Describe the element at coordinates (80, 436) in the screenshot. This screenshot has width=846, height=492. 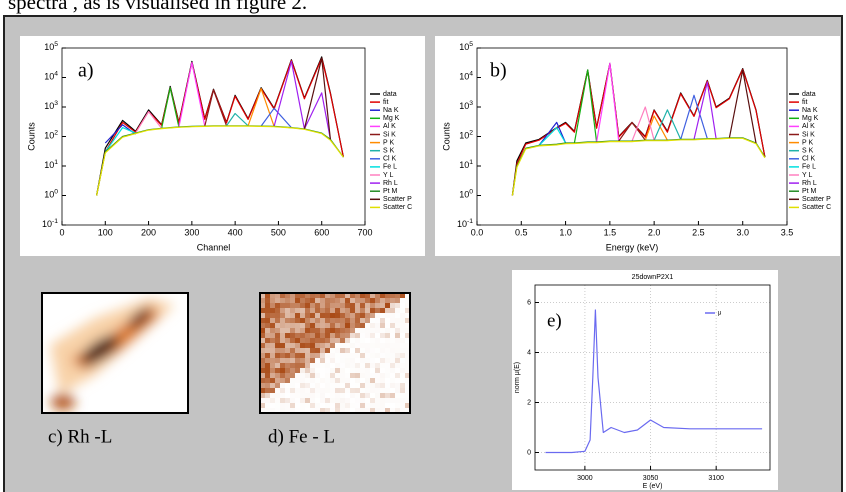
I see `panel-label: c) Rh -L` at that location.